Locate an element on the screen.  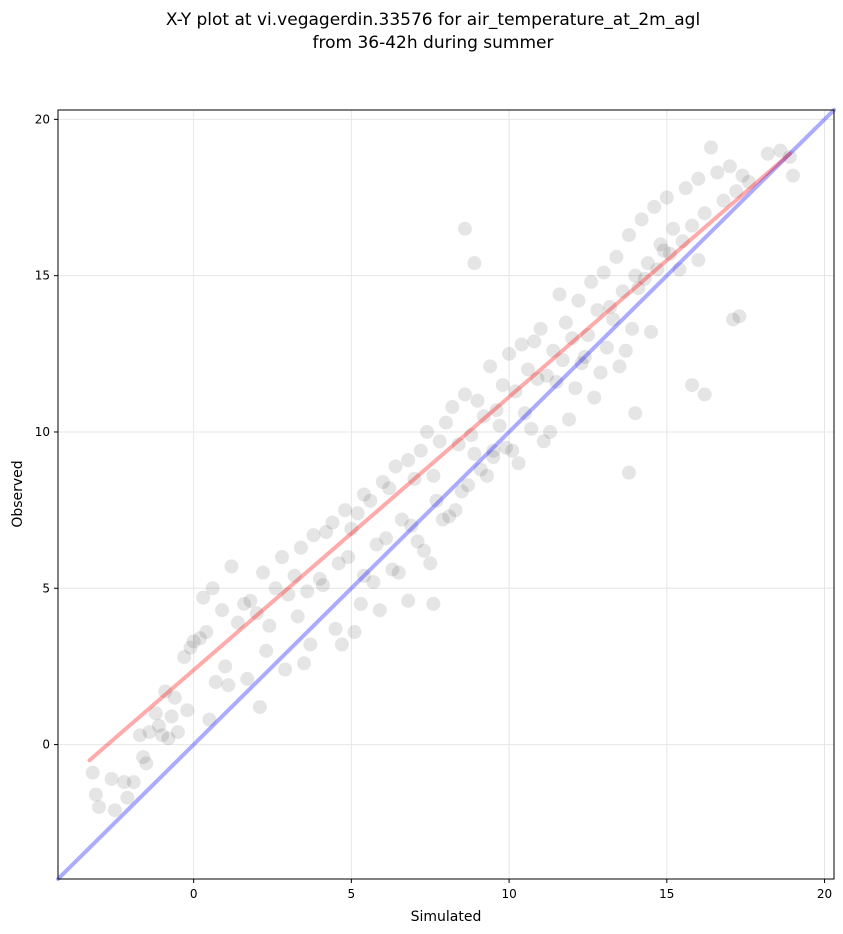
y-tick-label: 15 is located at coordinates (42, 276).